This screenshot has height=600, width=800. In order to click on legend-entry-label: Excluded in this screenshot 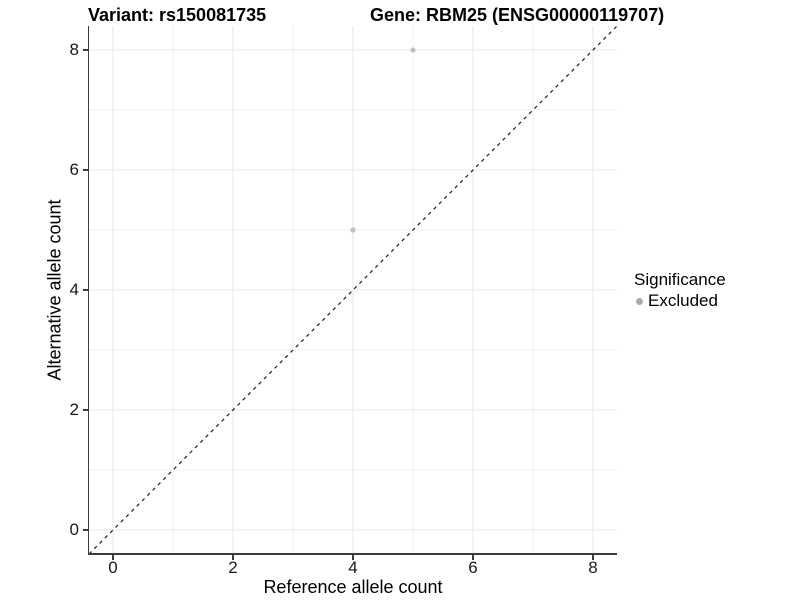, I will do `click(683, 300)`.